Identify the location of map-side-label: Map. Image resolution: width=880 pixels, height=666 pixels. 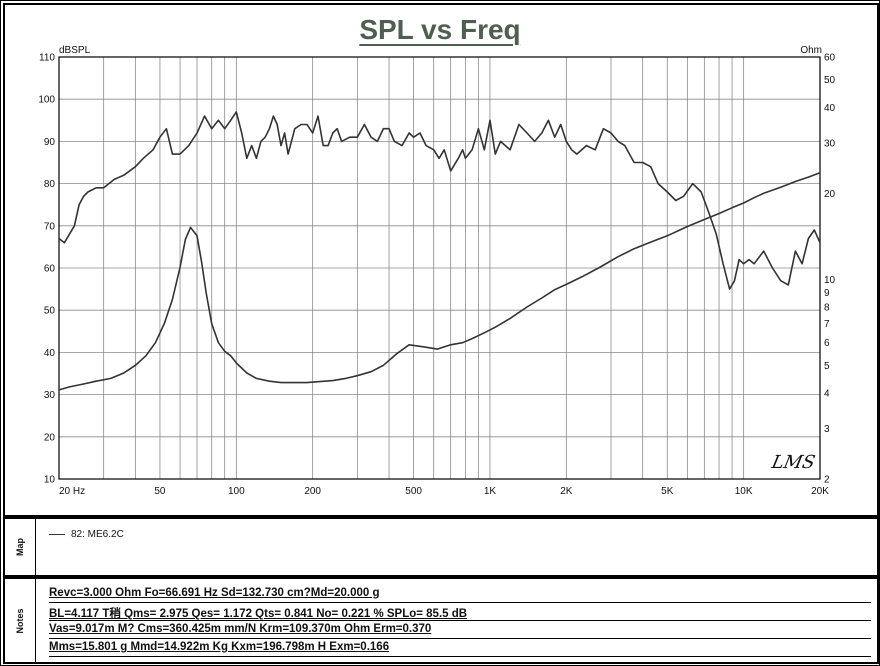
(20, 547).